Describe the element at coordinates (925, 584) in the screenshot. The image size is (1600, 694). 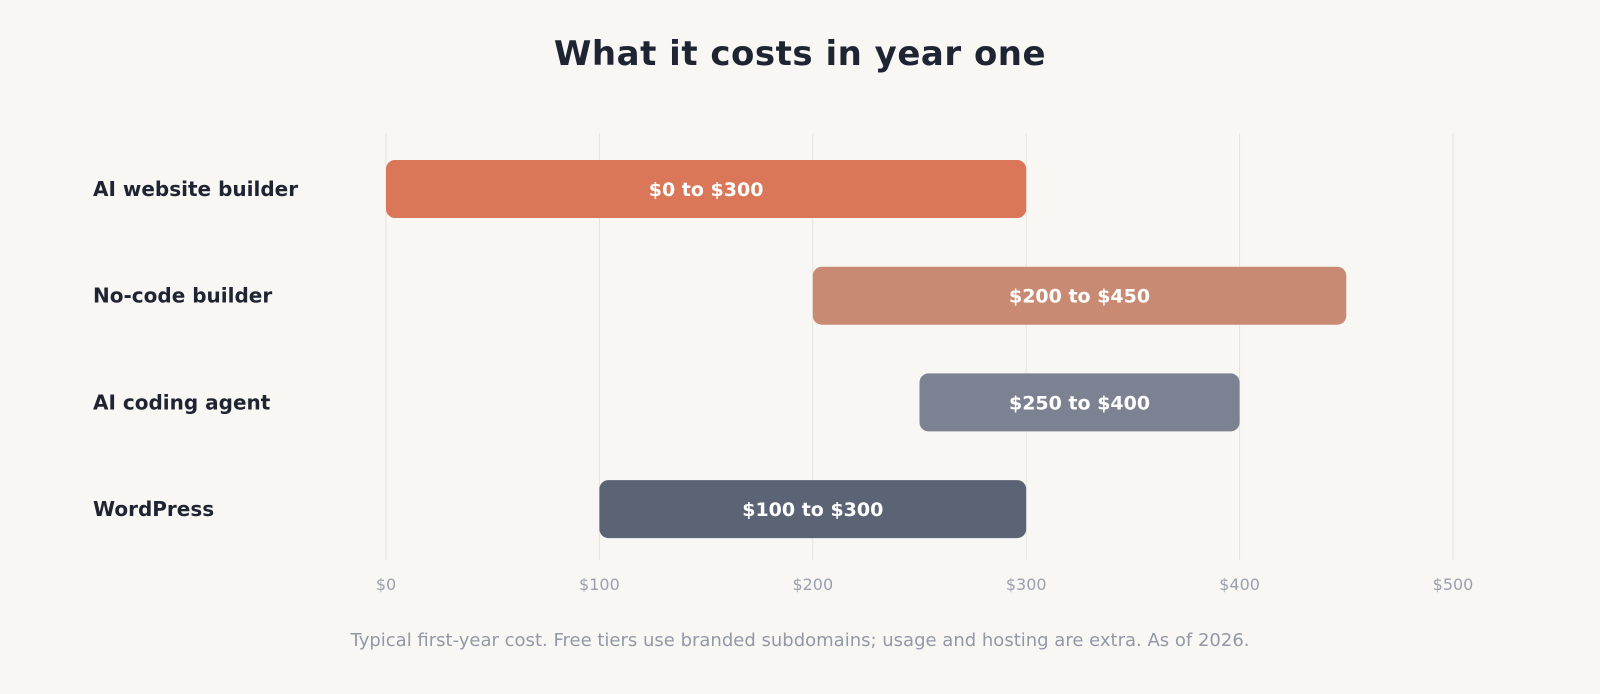
I see `x-tick-labels: $0 $100 $200 $300 $400 $500` at that location.